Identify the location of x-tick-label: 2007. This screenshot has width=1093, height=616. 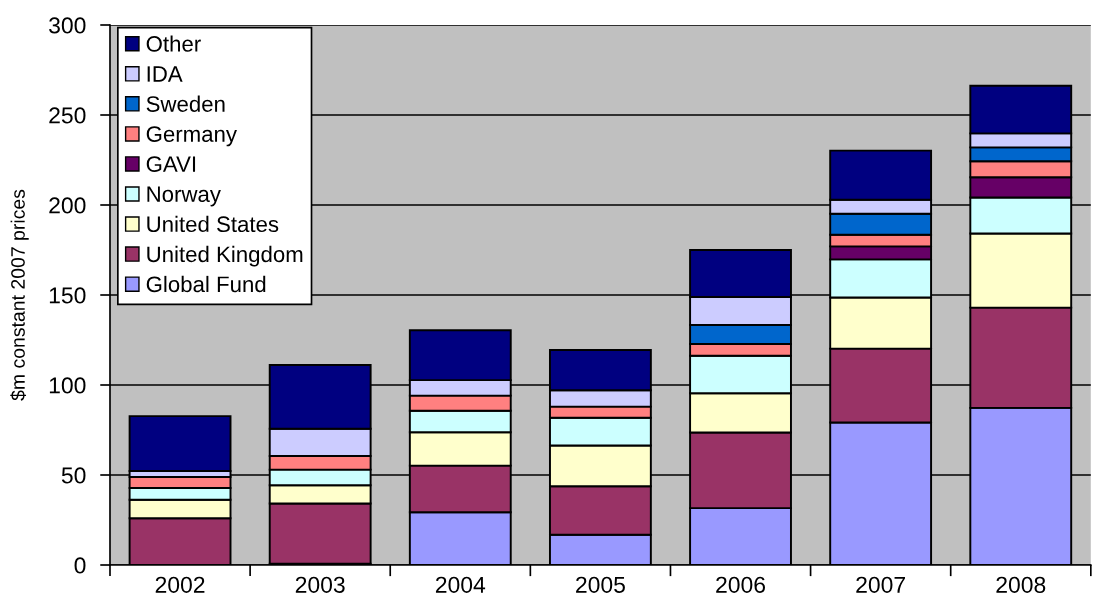
(880, 584).